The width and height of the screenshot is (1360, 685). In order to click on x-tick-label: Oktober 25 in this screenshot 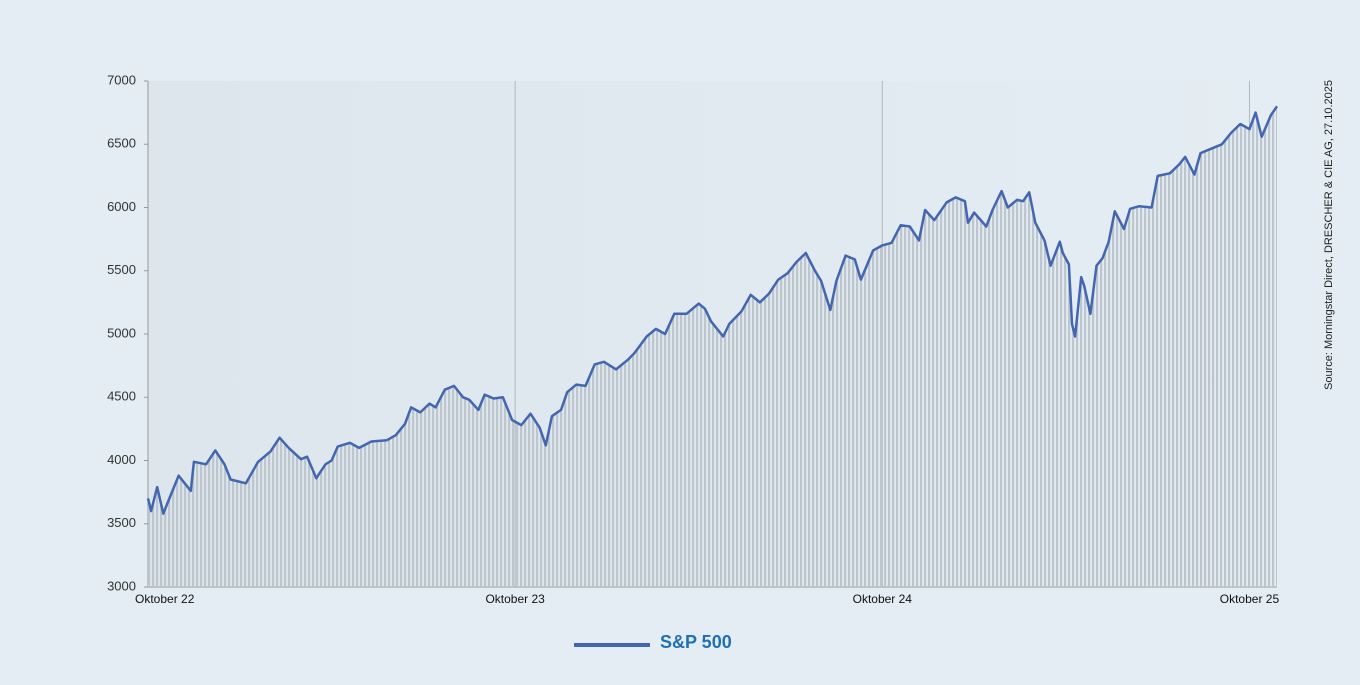, I will do `click(1250, 599)`.